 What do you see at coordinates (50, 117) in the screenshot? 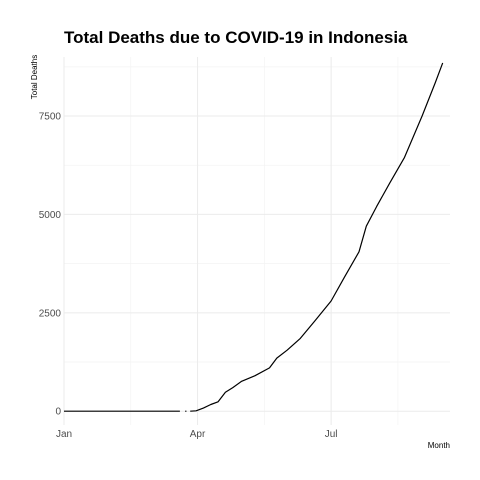
I see `y-tick-label: 7500` at bounding box center [50, 117].